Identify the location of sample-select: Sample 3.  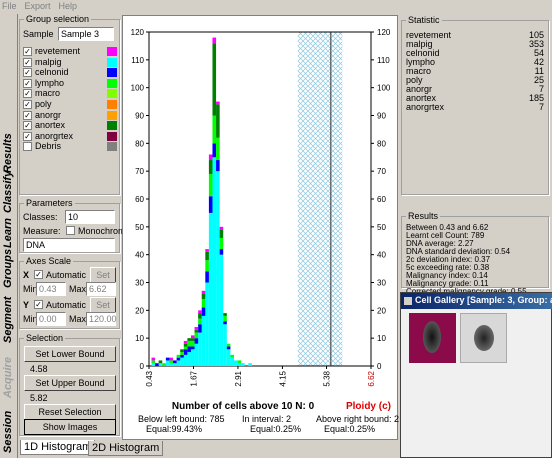
(86, 34).